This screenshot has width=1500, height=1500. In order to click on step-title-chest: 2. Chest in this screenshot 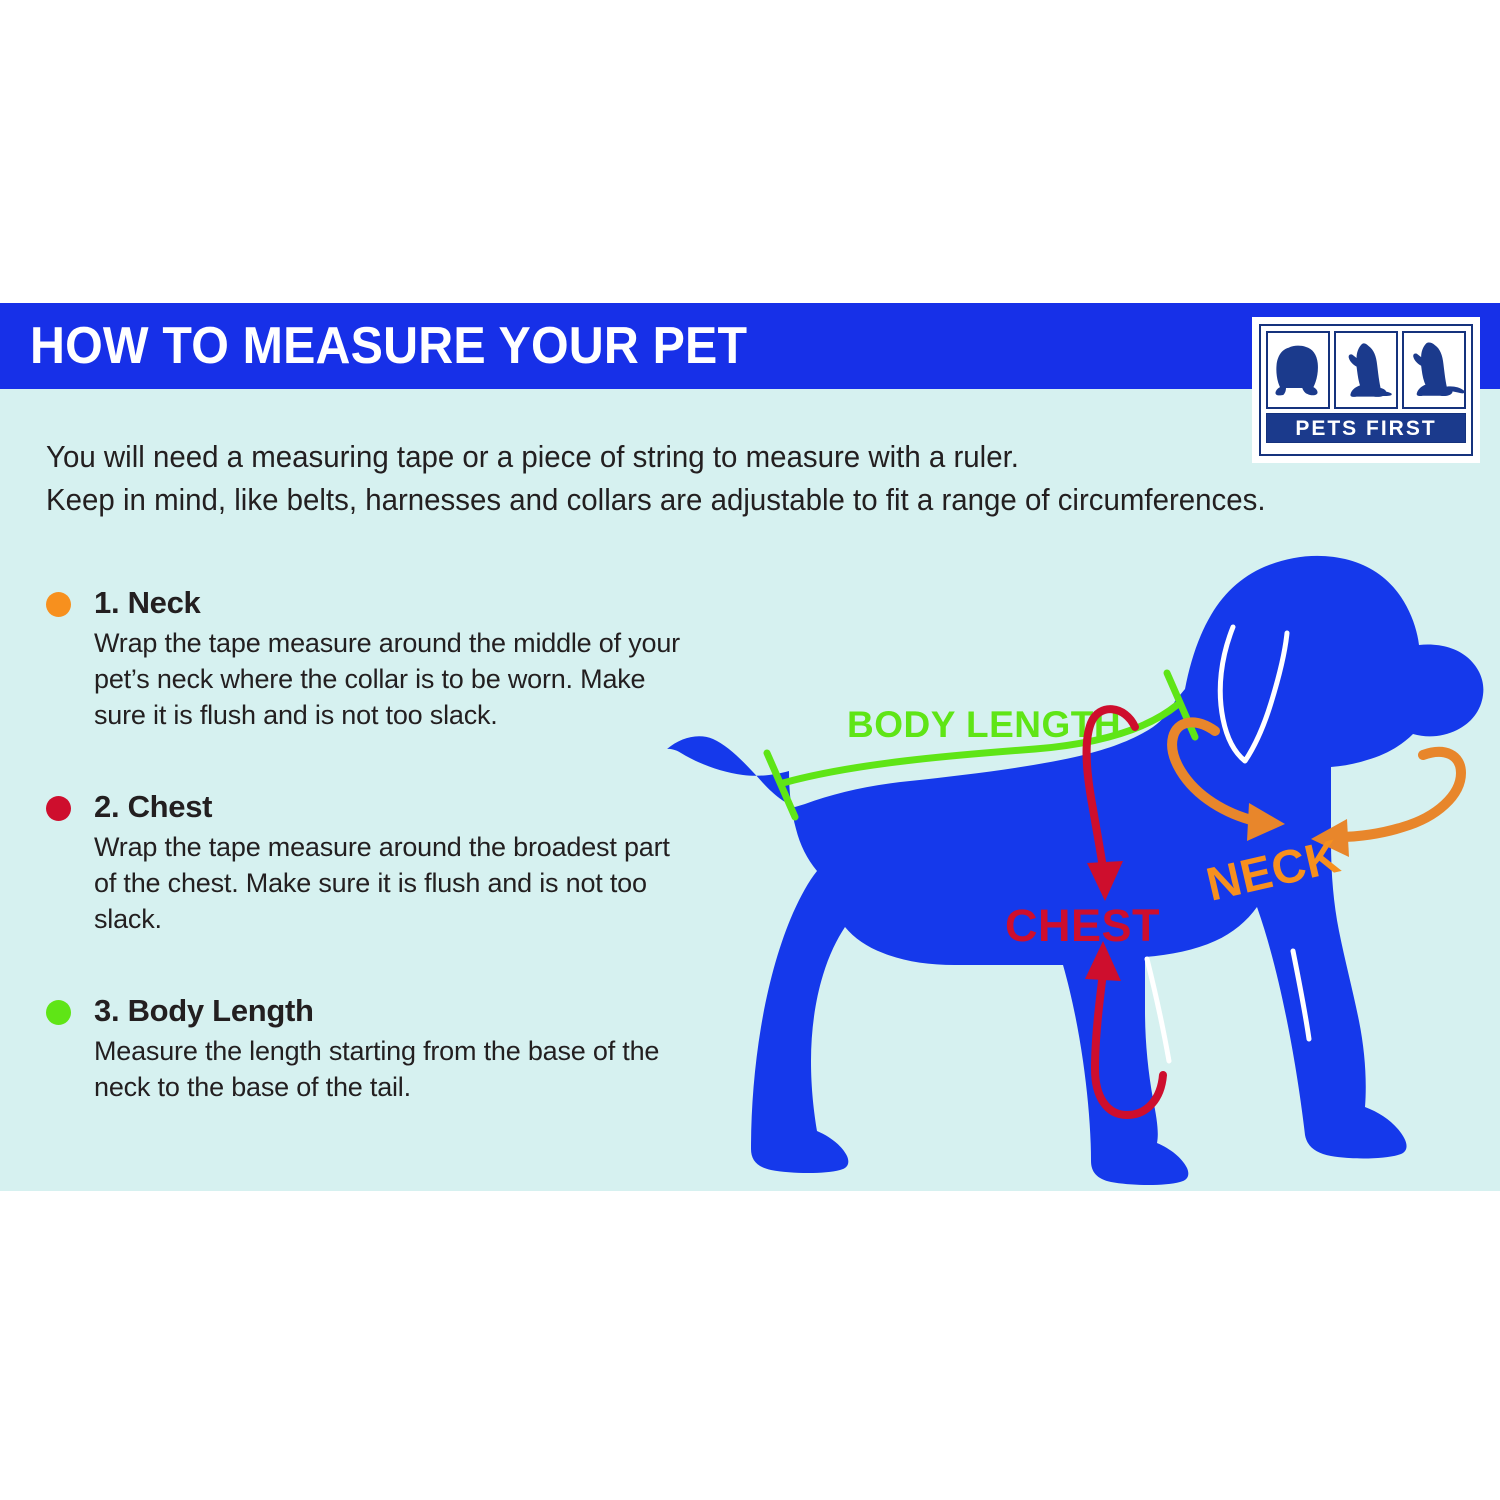, I will do `click(153, 806)`.